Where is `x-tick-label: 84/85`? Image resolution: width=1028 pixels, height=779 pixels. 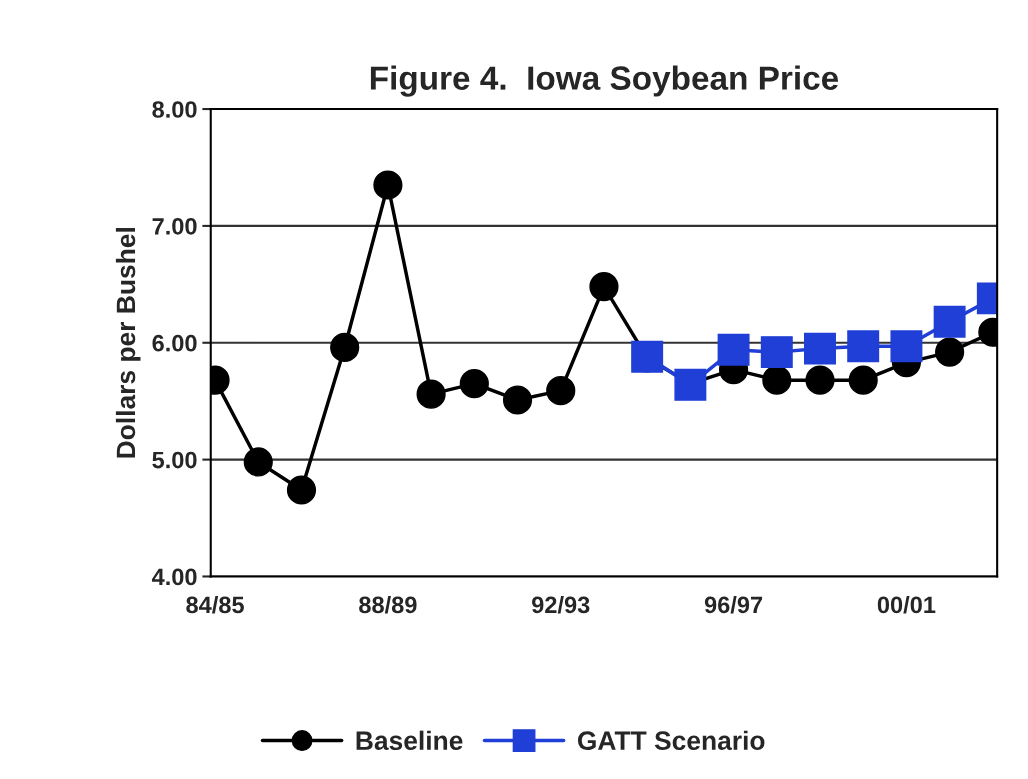 x-tick-label: 84/85 is located at coordinates (215, 604).